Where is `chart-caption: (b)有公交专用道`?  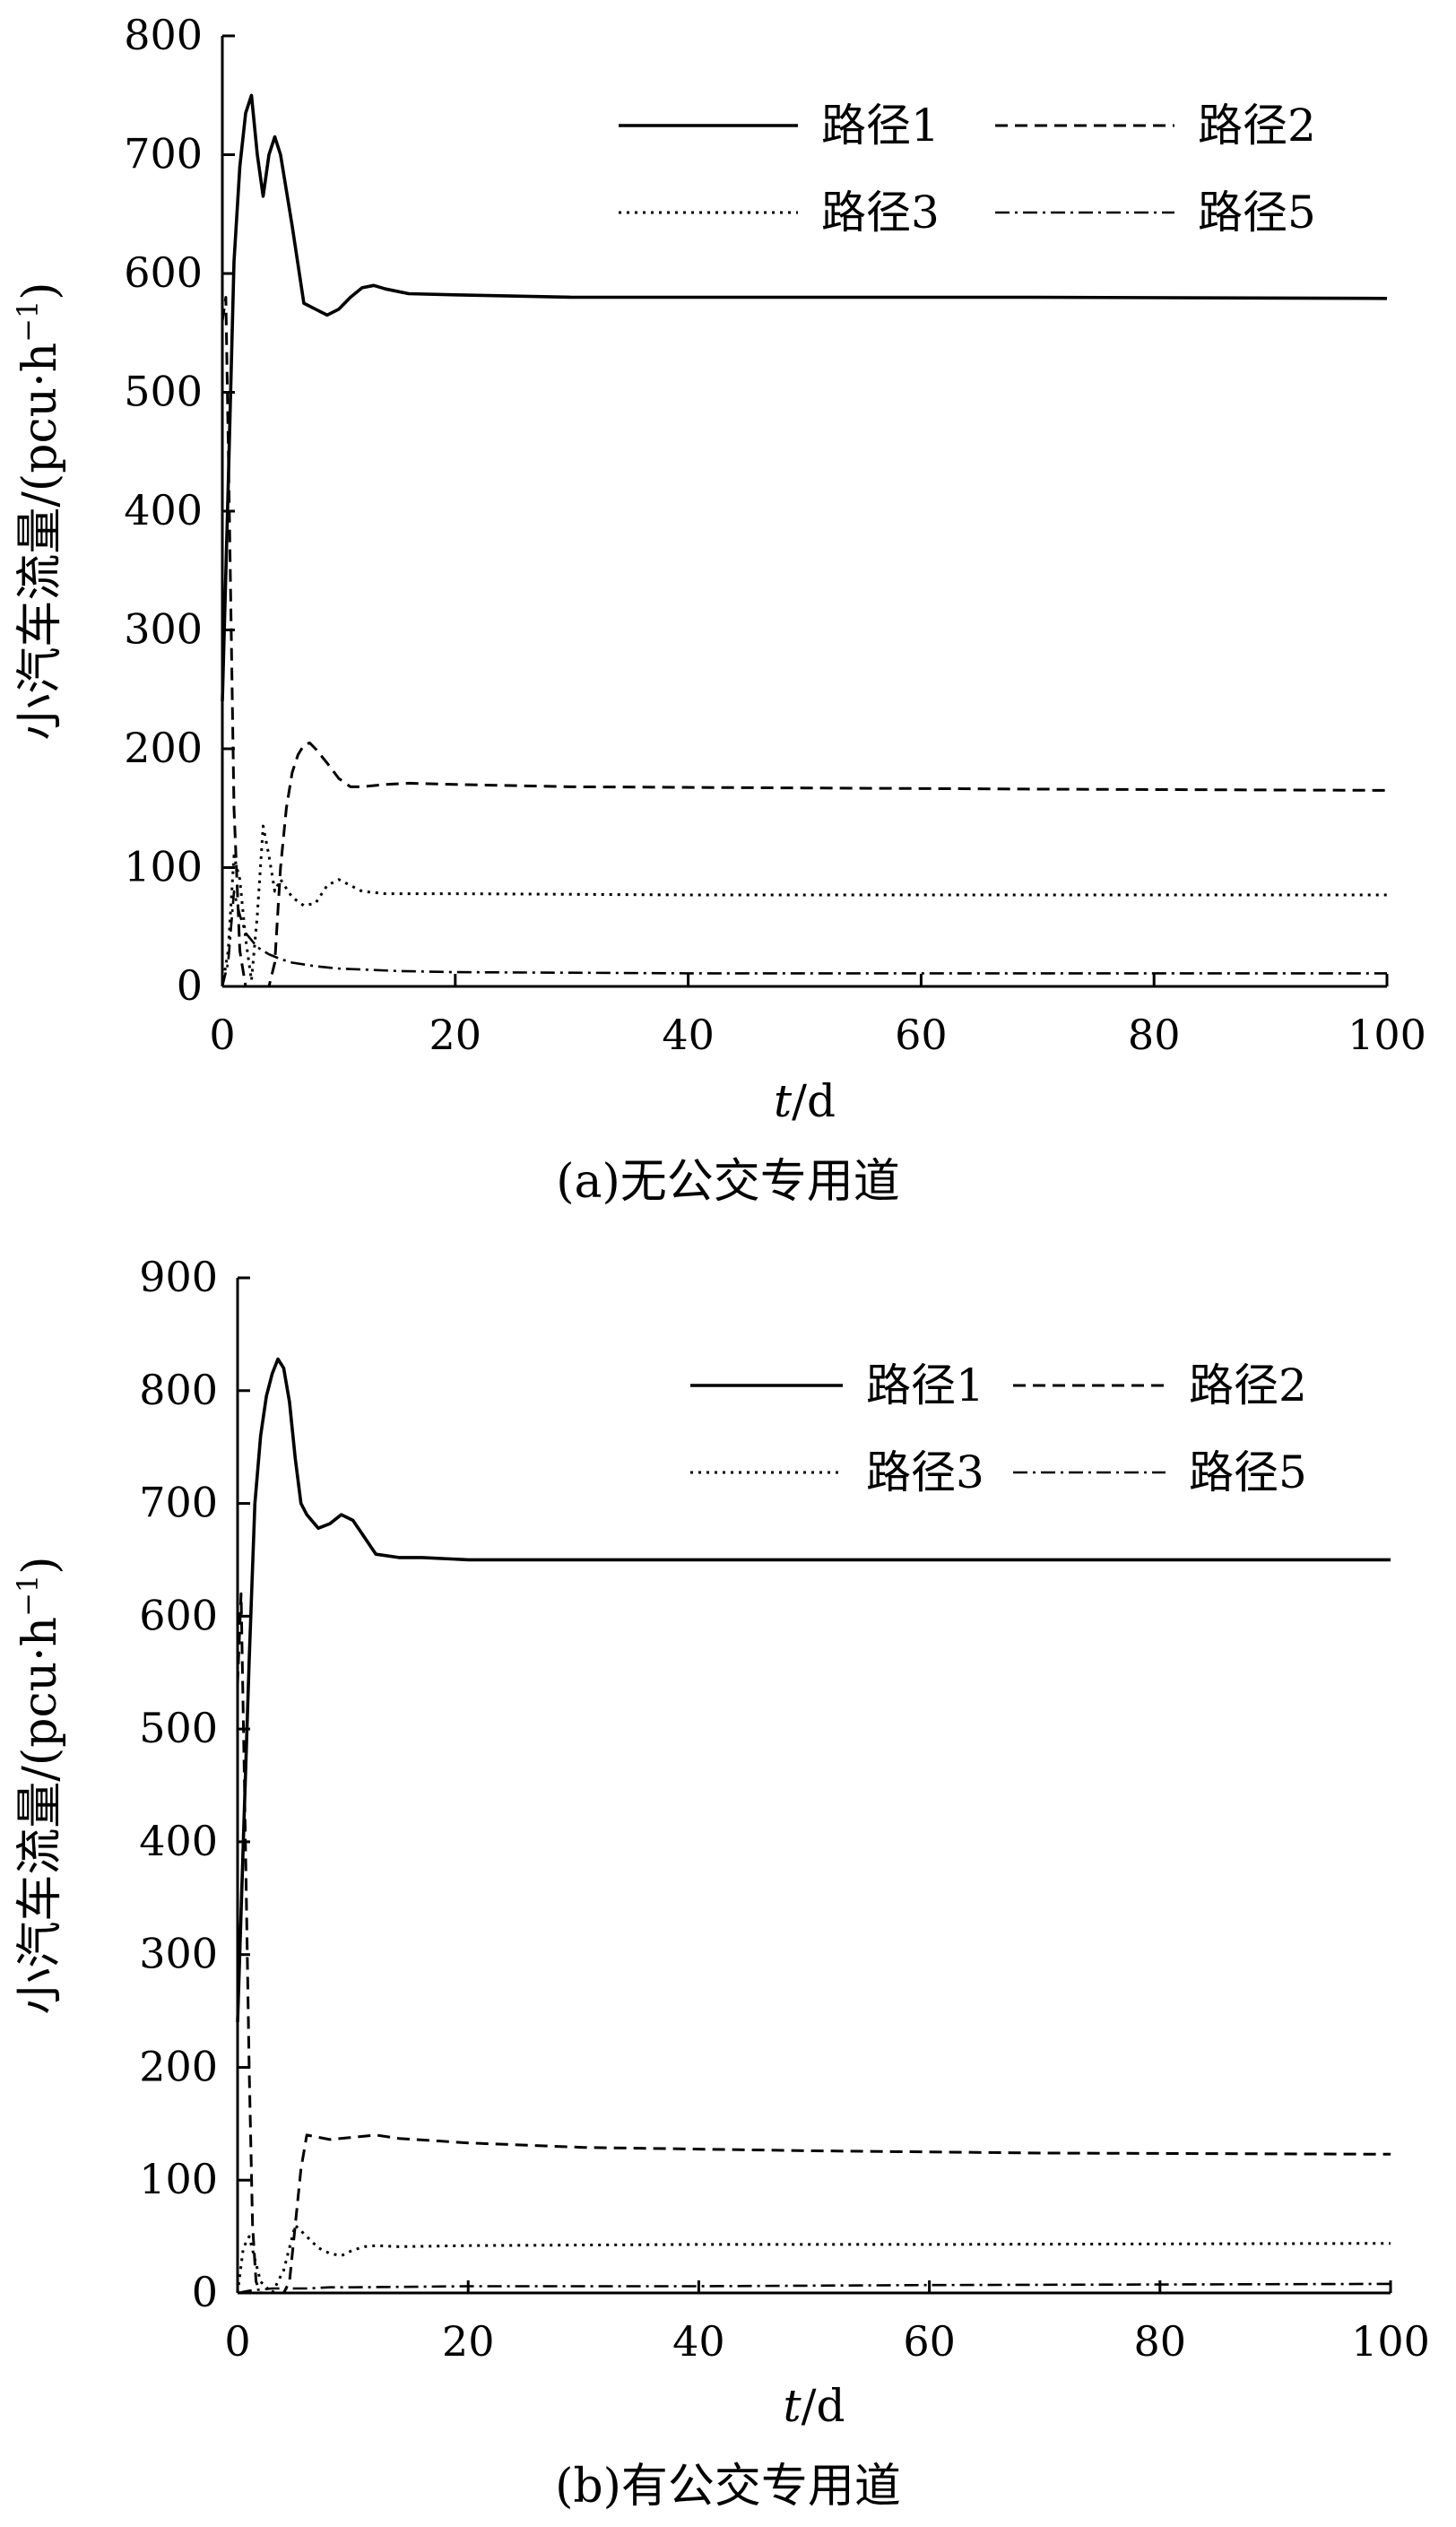
chart-caption: (b)有公交专用道 is located at coordinates (728, 2487).